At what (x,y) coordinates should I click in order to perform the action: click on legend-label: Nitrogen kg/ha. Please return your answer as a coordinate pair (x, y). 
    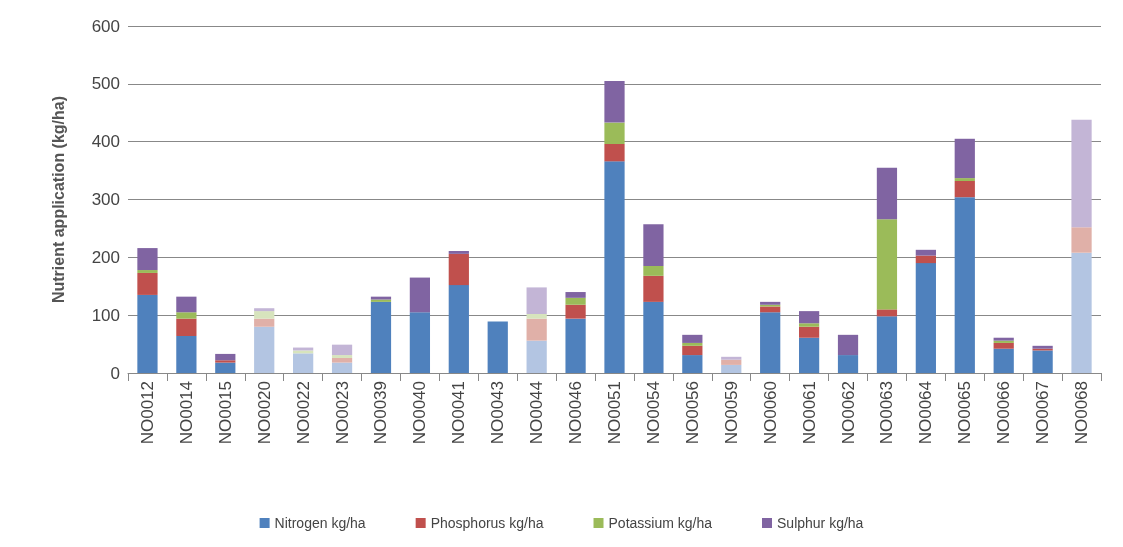
    Looking at the image, I should click on (320, 523).